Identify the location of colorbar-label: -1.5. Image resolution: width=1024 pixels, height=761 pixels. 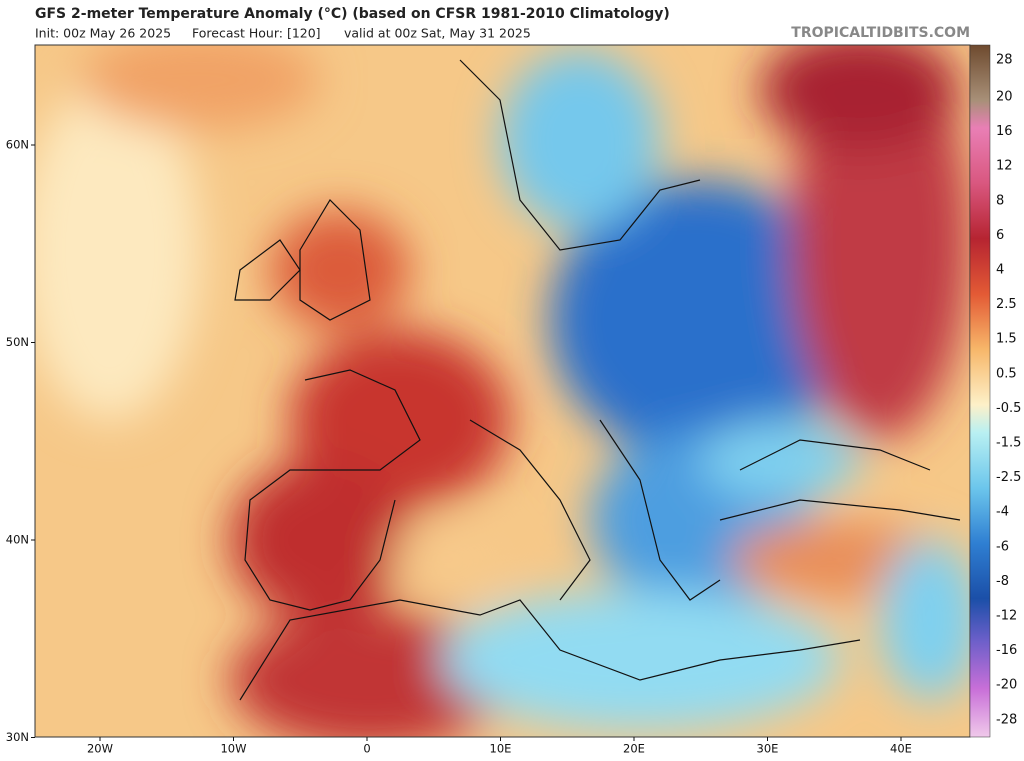
(1008, 443).